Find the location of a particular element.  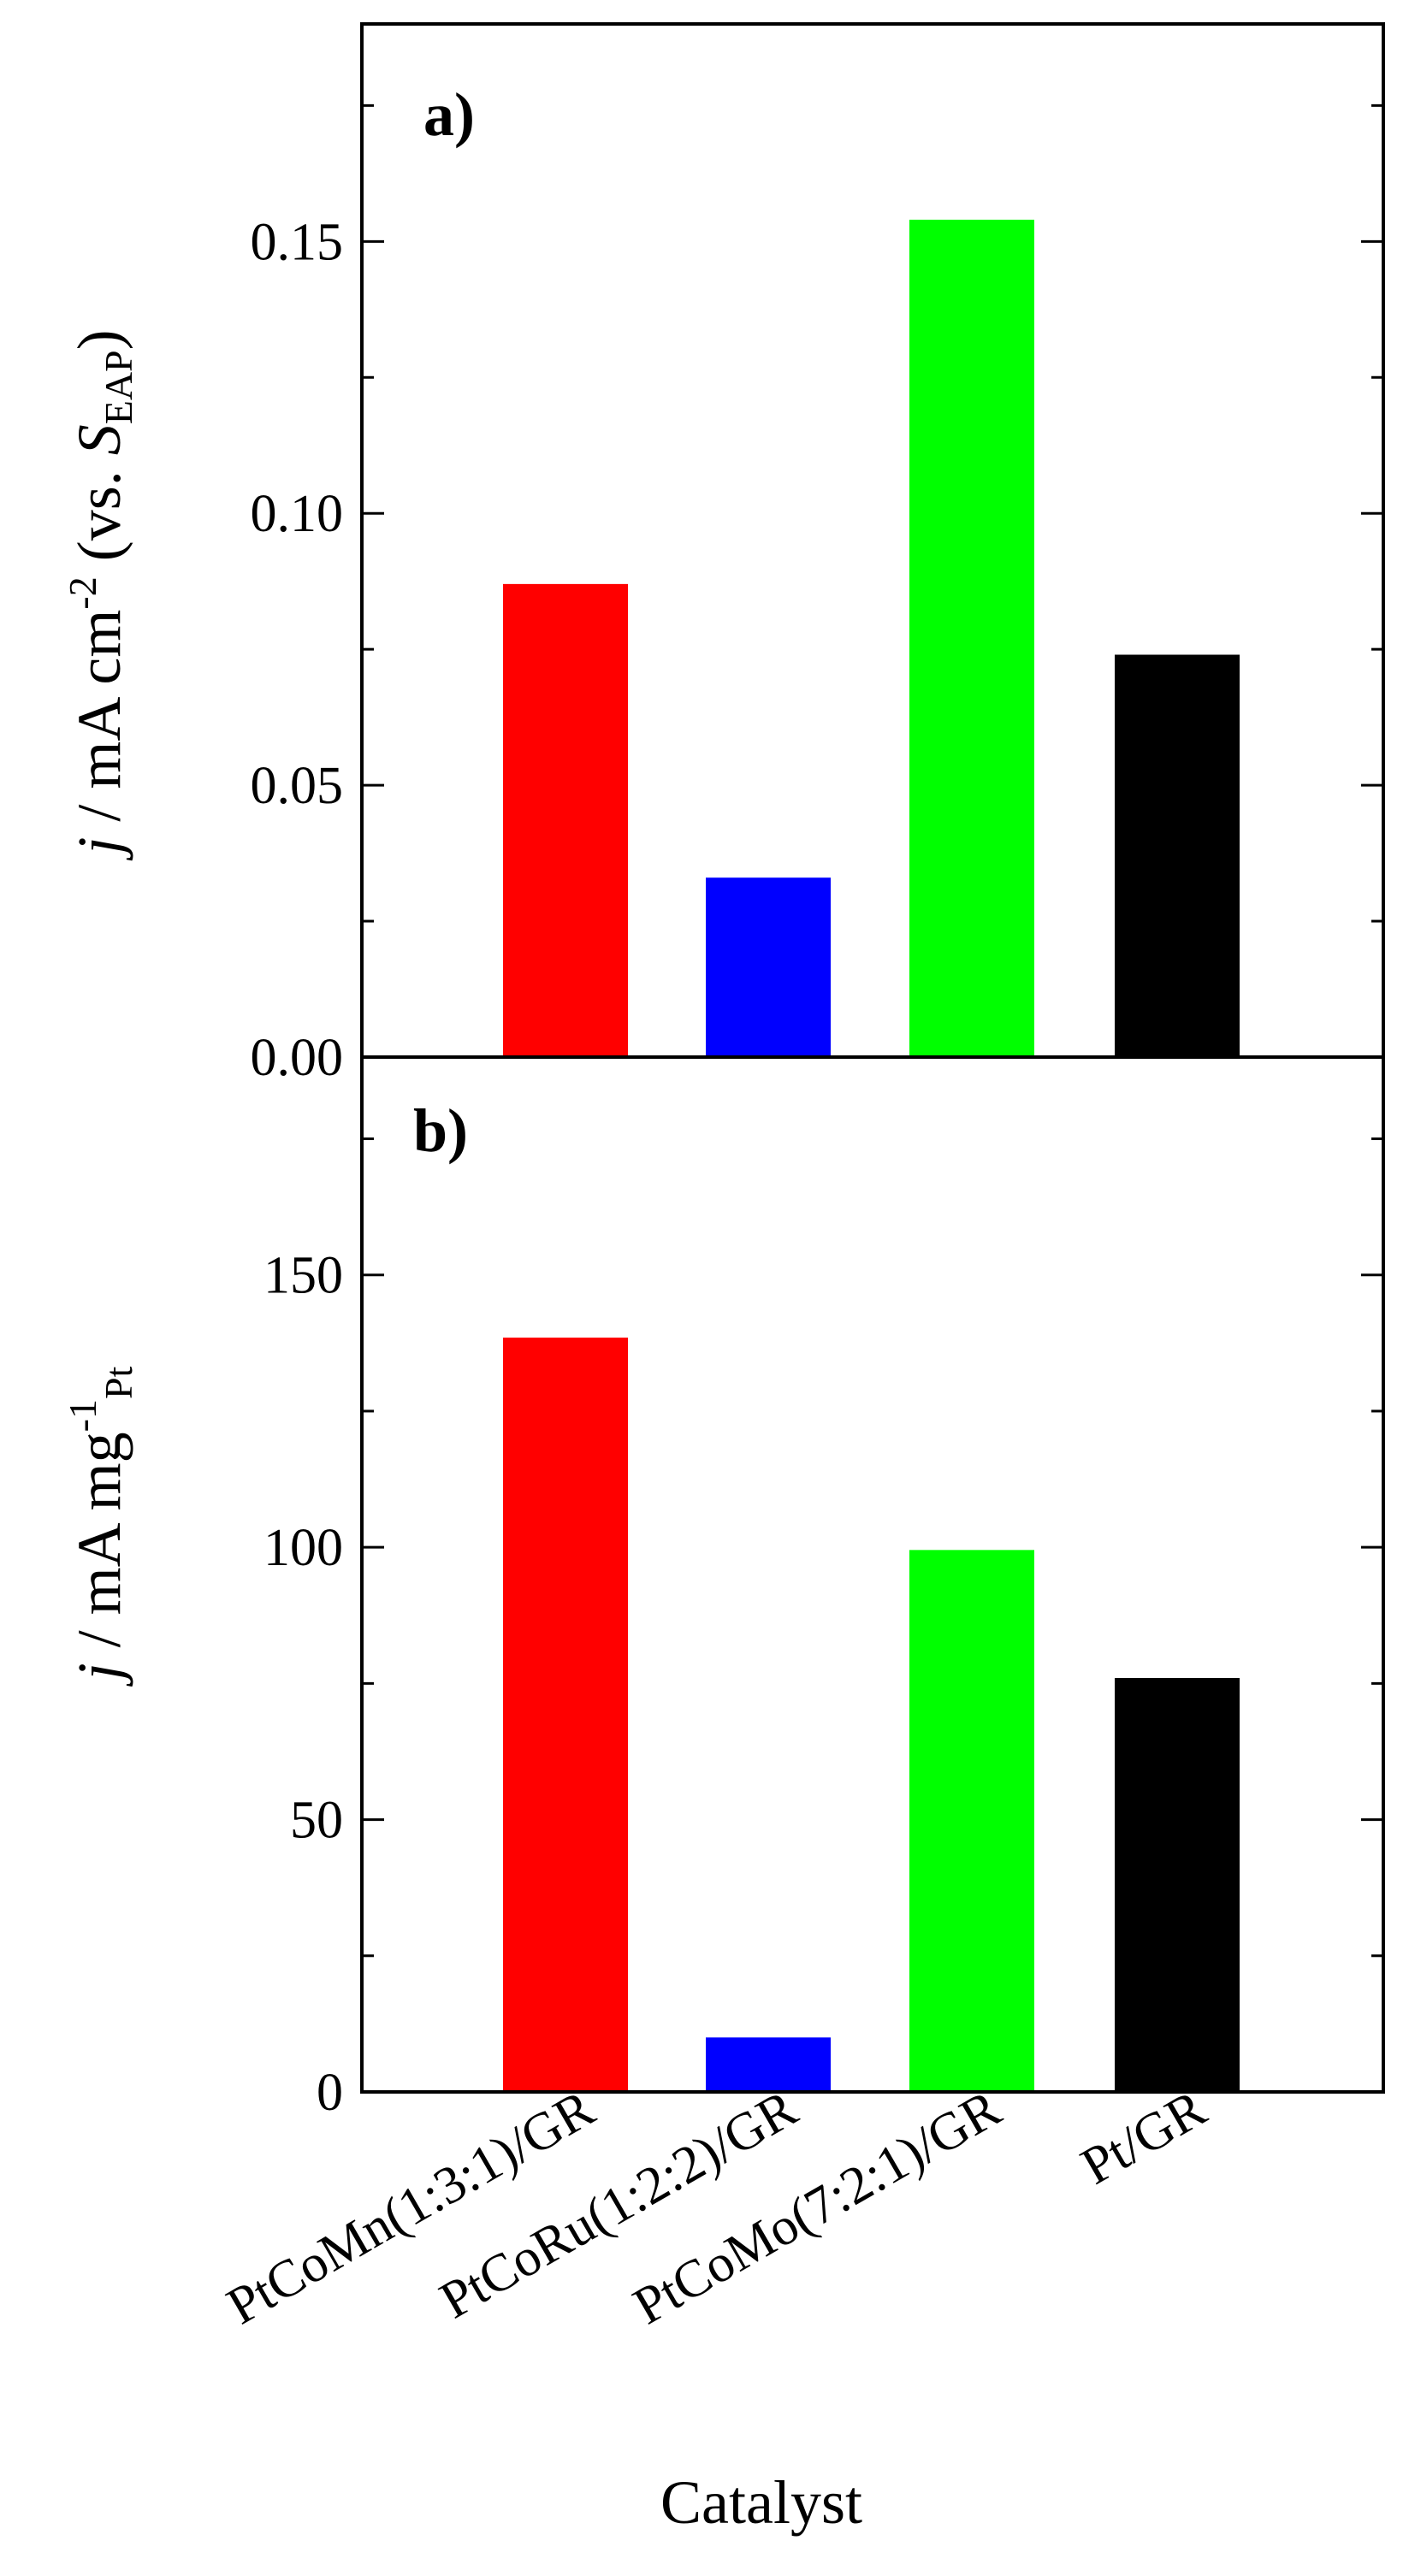

x-axis-title: Catalyst is located at coordinates (761, 2502).